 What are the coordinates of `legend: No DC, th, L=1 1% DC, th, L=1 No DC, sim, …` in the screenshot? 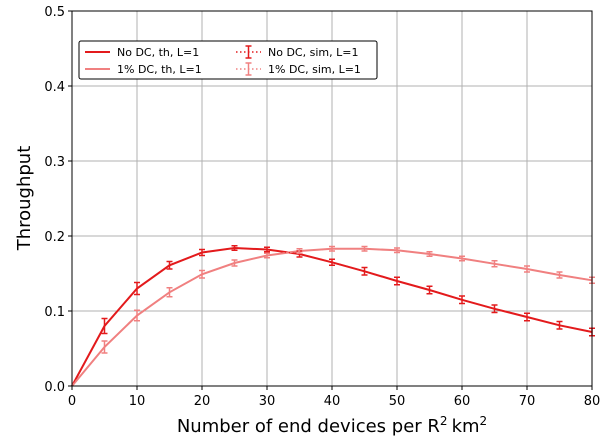 It's located at (228, 60).